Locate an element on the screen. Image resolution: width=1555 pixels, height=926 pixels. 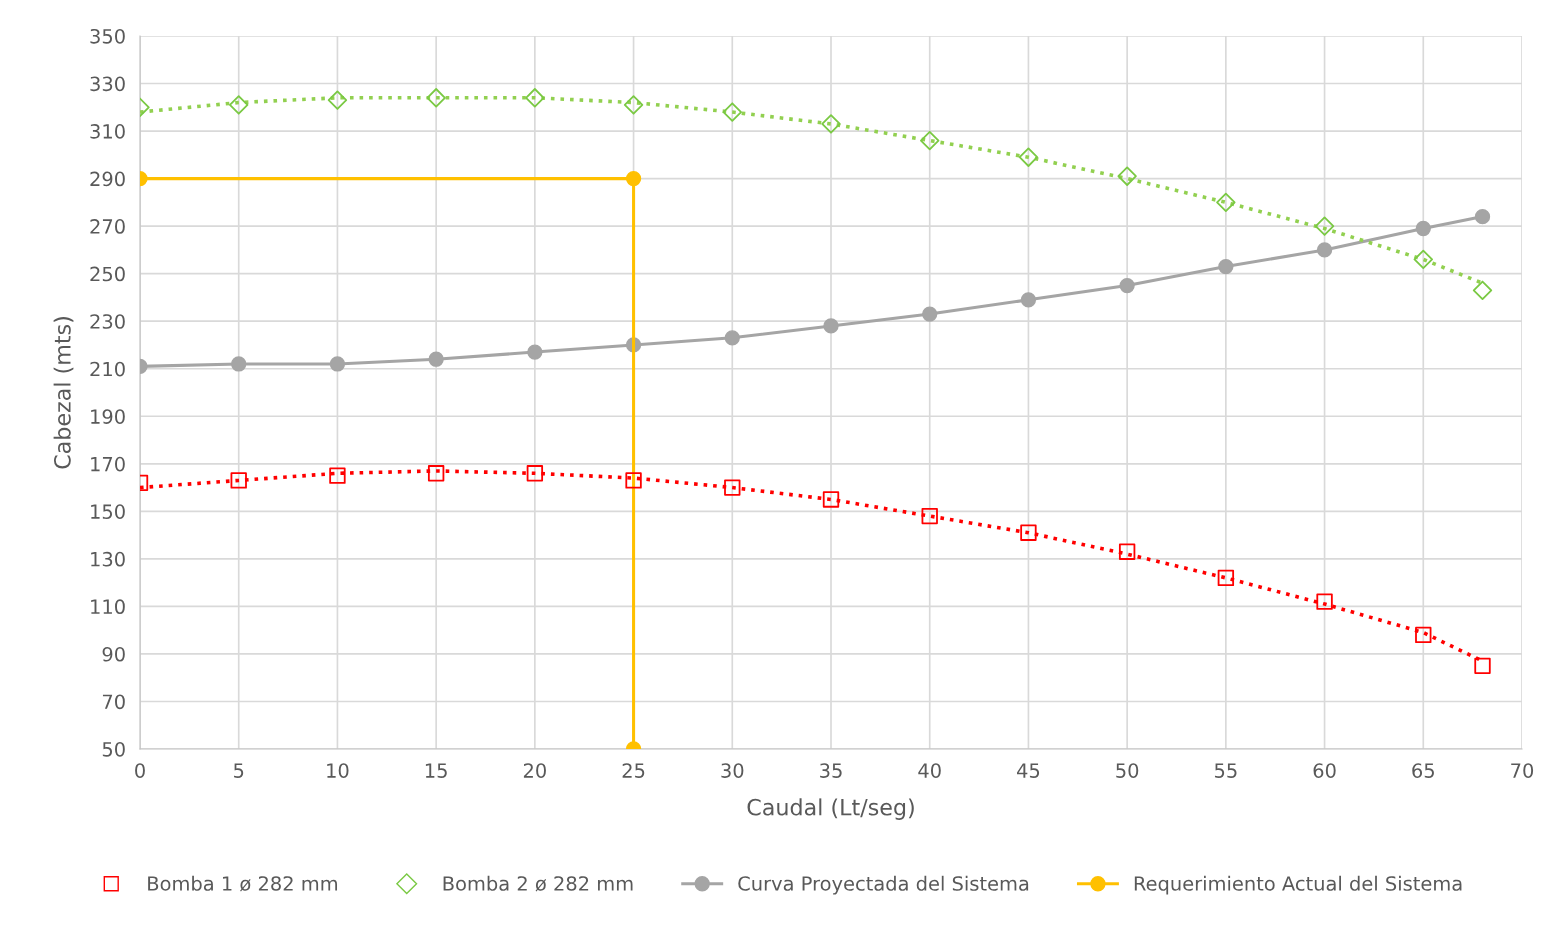
y-tick-label: 310 is located at coordinates (107, 131).